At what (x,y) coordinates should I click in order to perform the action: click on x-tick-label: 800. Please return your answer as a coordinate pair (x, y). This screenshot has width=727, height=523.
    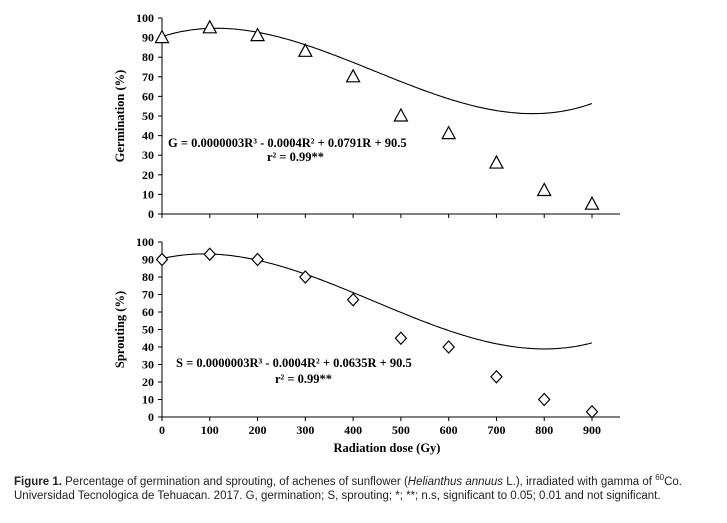
    Looking at the image, I should click on (544, 430).